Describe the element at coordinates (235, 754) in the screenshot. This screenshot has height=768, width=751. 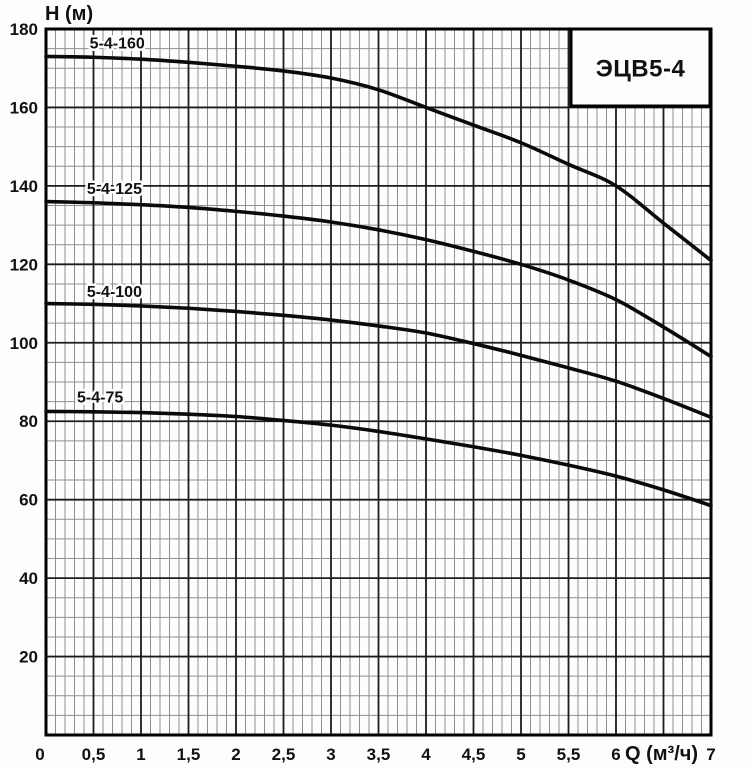
I see `x-tick-label-4: 2` at that location.